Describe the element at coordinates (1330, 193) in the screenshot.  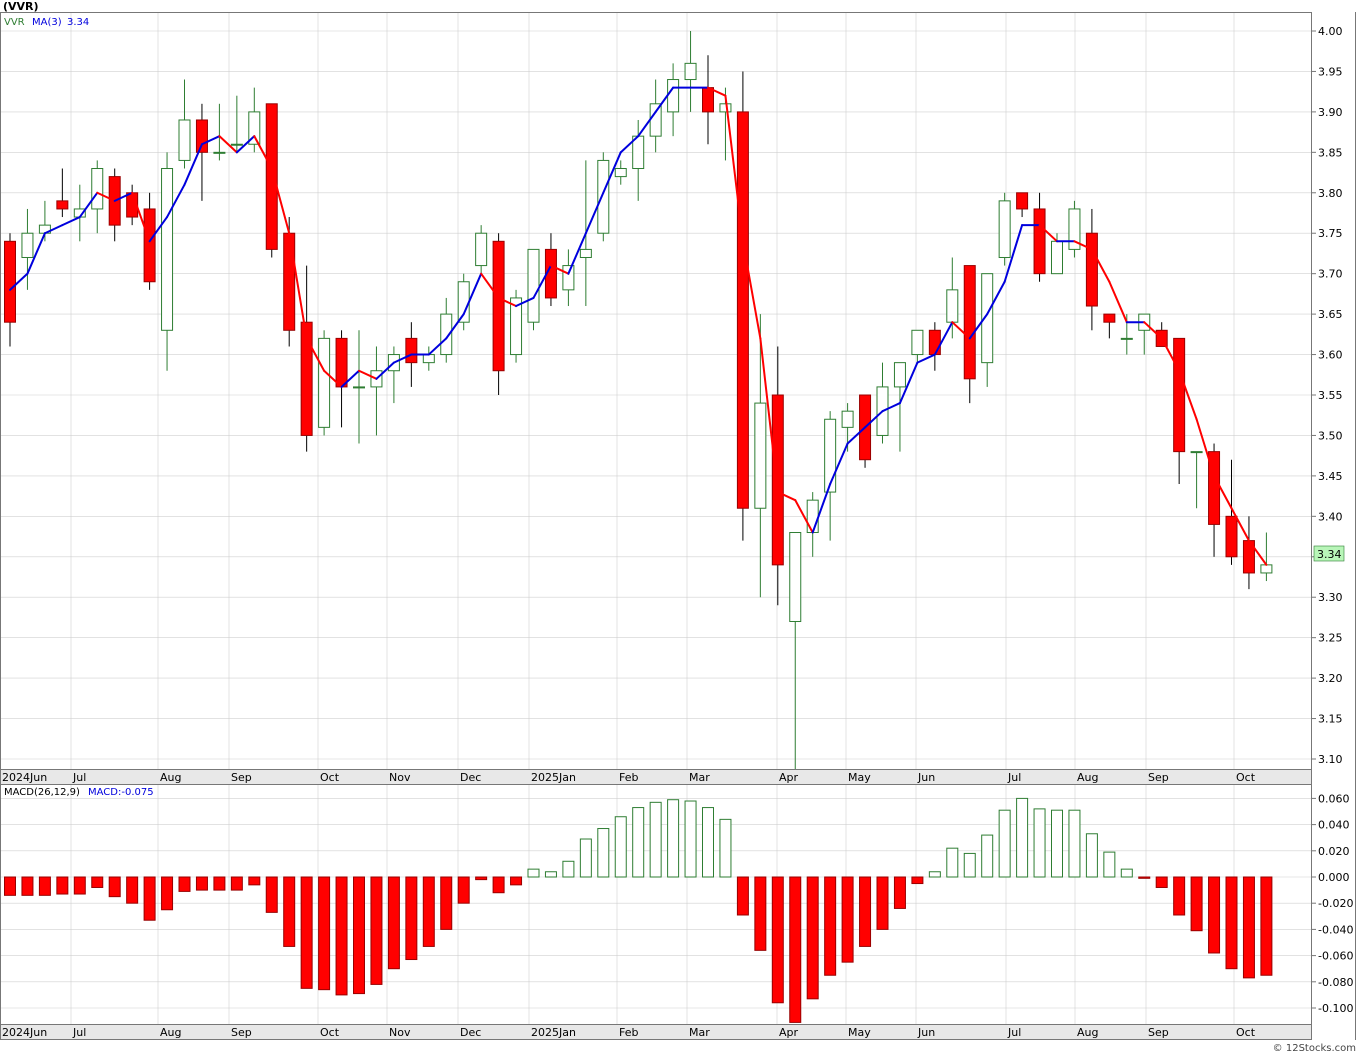
I see `price-tick-label: 3.80` at that location.